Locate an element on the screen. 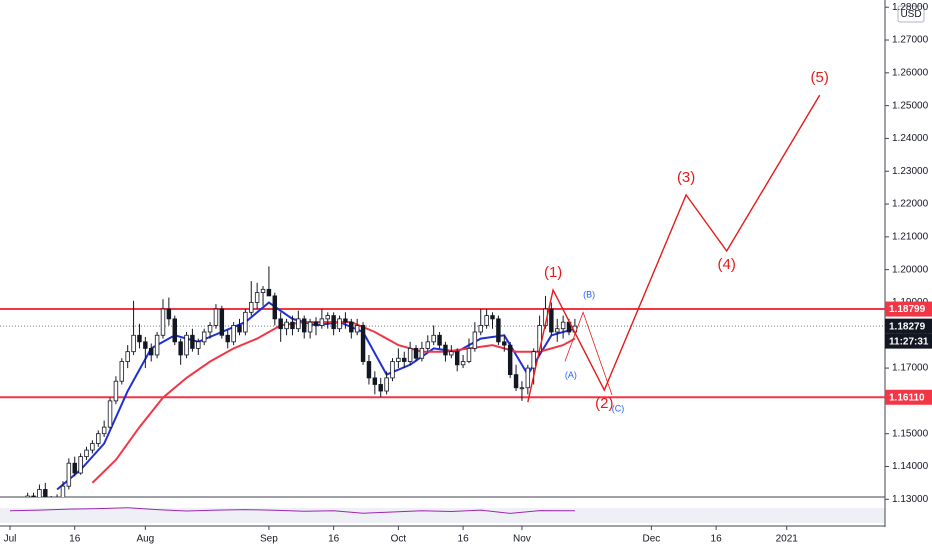  y-tick-label: 1.14000 is located at coordinates (910, 466).